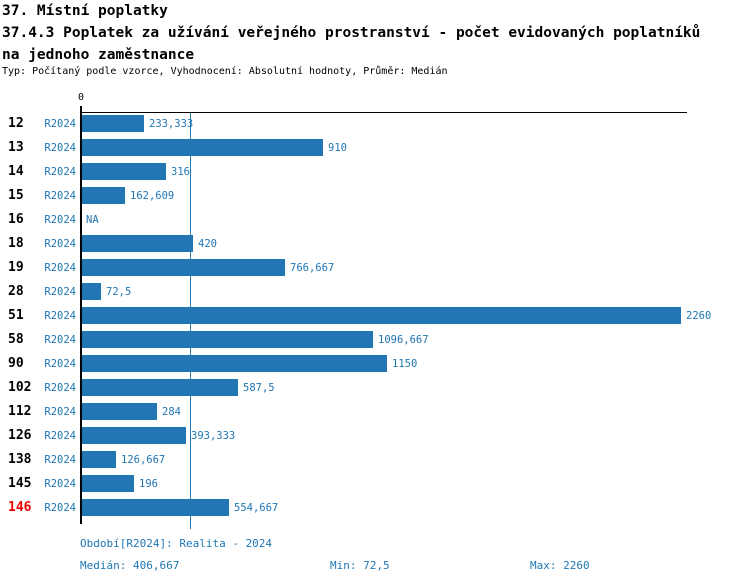  I want to click on chart-row: 90 R2024 1150, so click(375, 364).